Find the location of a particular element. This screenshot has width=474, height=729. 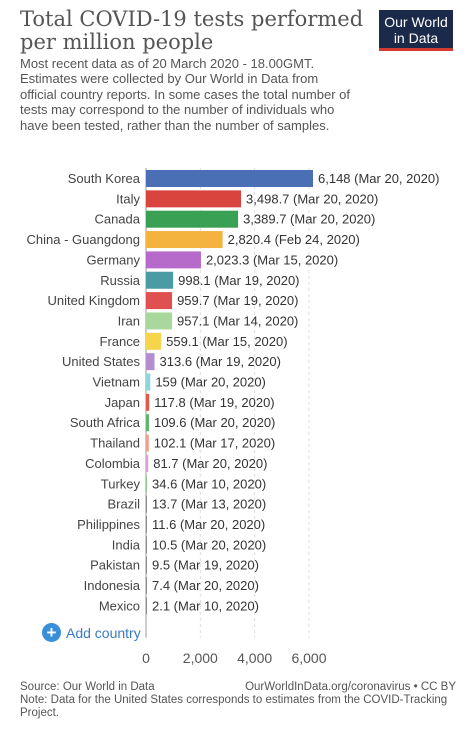

category-label: Italy is located at coordinates (128, 198).